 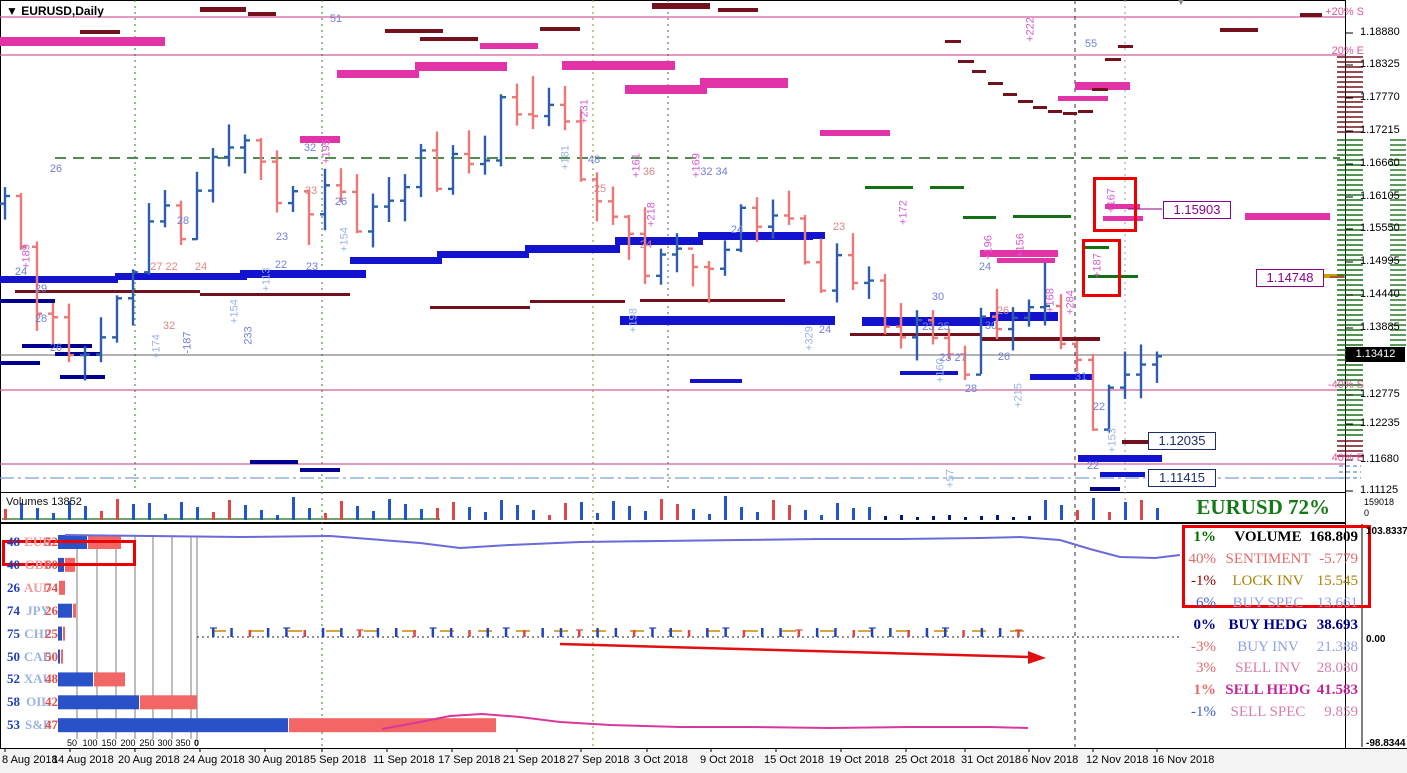 What do you see at coordinates (404, 760) in the screenshot?
I see `date-label: 11 Sep 2018` at bounding box center [404, 760].